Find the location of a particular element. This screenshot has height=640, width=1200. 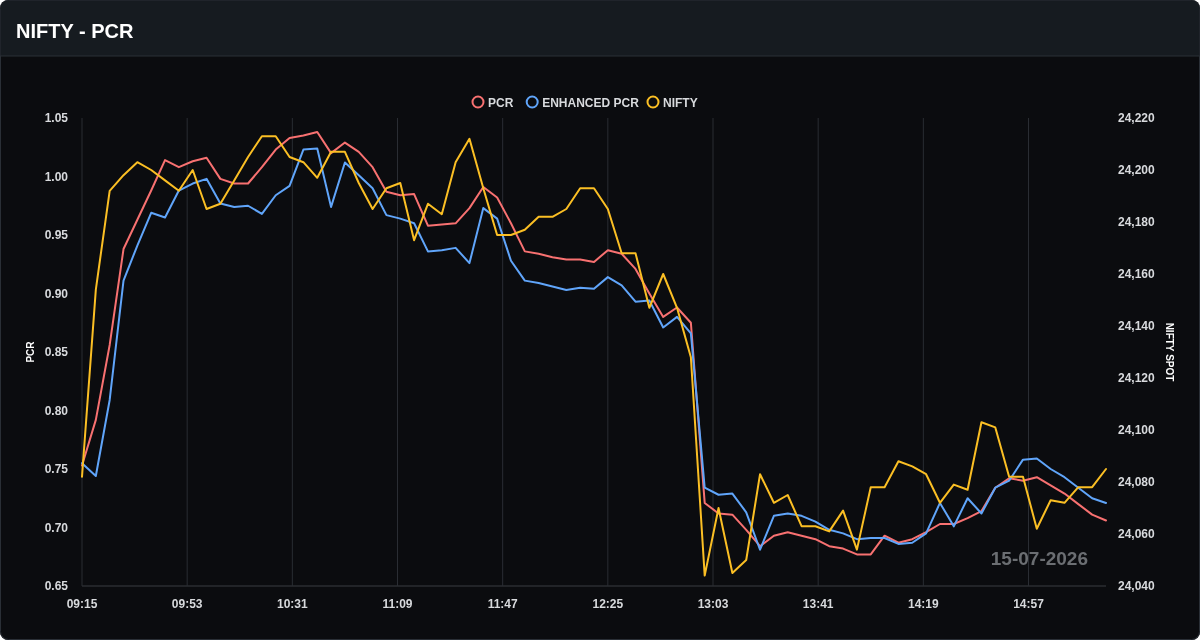

x-tick-label: 11:47 is located at coordinates (502, 604).